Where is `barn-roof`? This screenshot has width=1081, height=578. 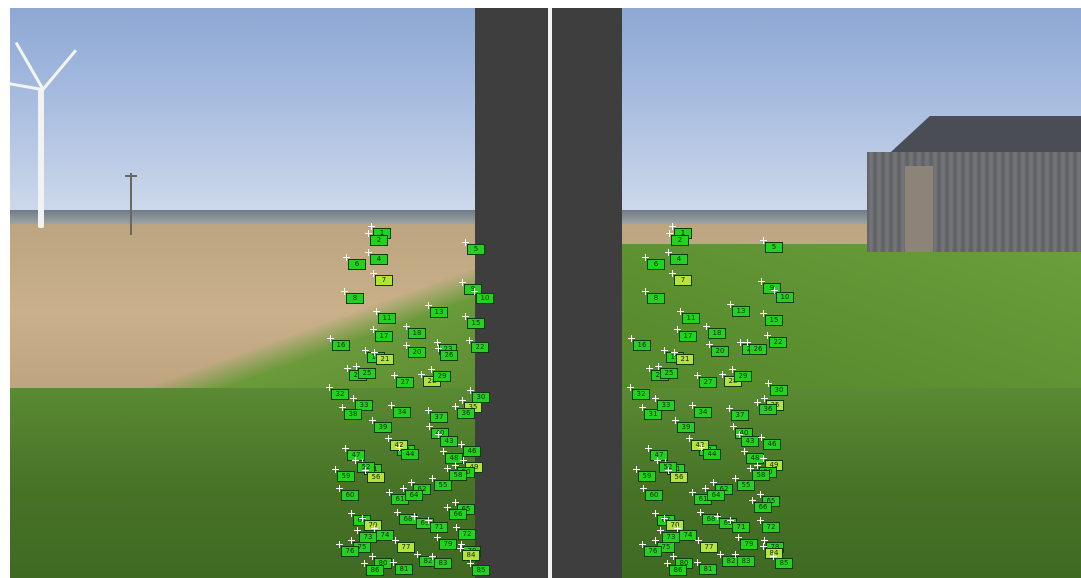 barn-roof is located at coordinates (983, 136).